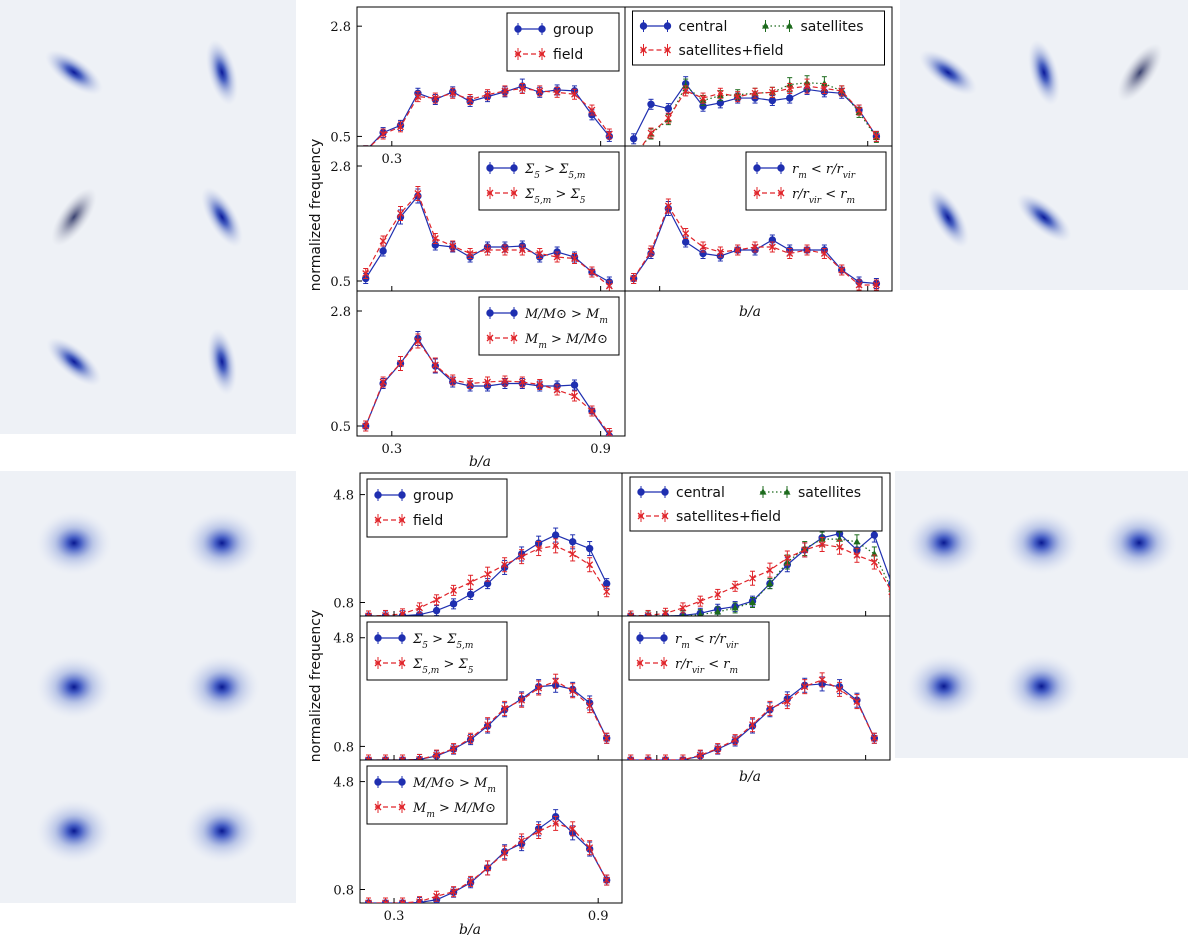 This screenshot has height=941, width=1188. Describe the element at coordinates (829, 493) in the screenshot. I see `legend-label: satellites` at that location.